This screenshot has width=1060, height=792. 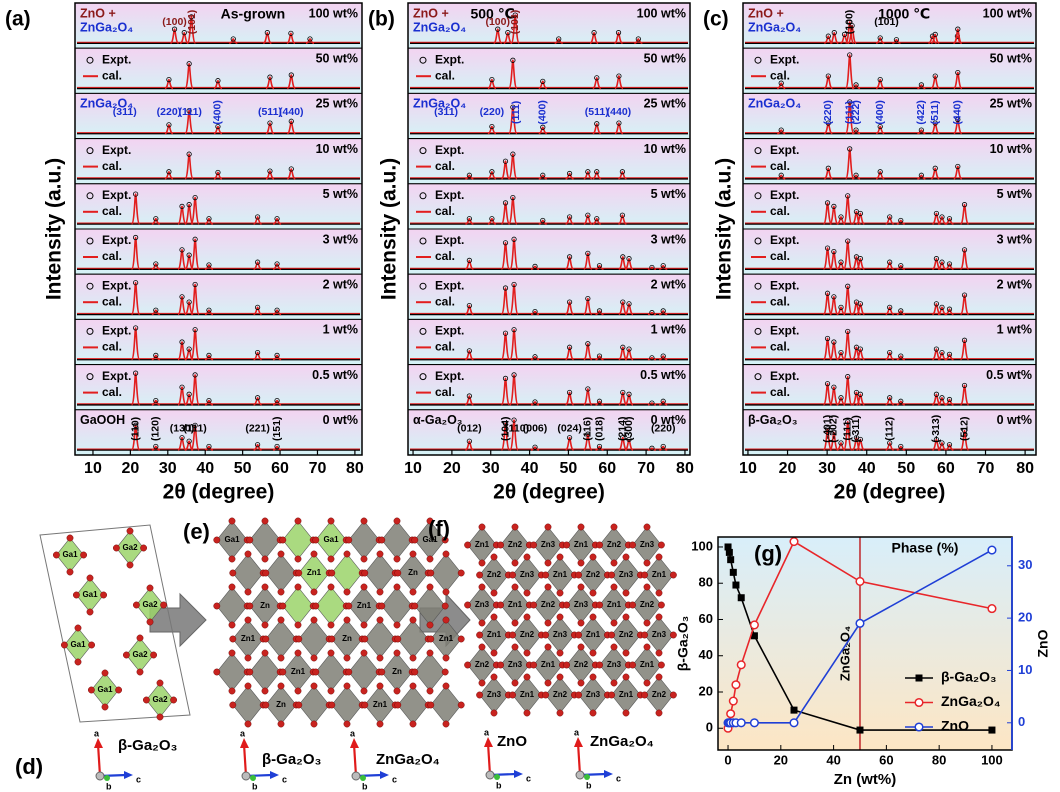 I want to click on hkl-label: (-202), so click(x=834, y=429).